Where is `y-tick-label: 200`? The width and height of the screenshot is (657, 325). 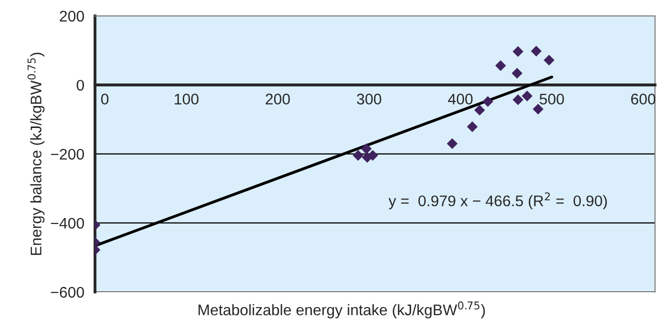
y-tick-label: 200 is located at coordinates (72, 16).